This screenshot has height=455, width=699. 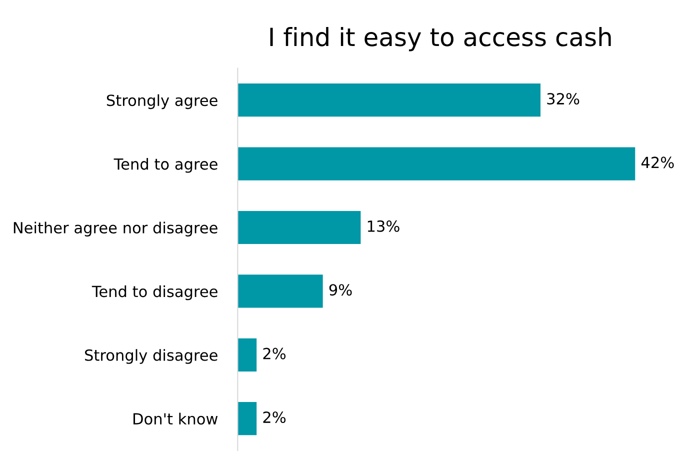 What do you see at coordinates (166, 165) in the screenshot?
I see `y-tick-label: Tend to agree` at bounding box center [166, 165].